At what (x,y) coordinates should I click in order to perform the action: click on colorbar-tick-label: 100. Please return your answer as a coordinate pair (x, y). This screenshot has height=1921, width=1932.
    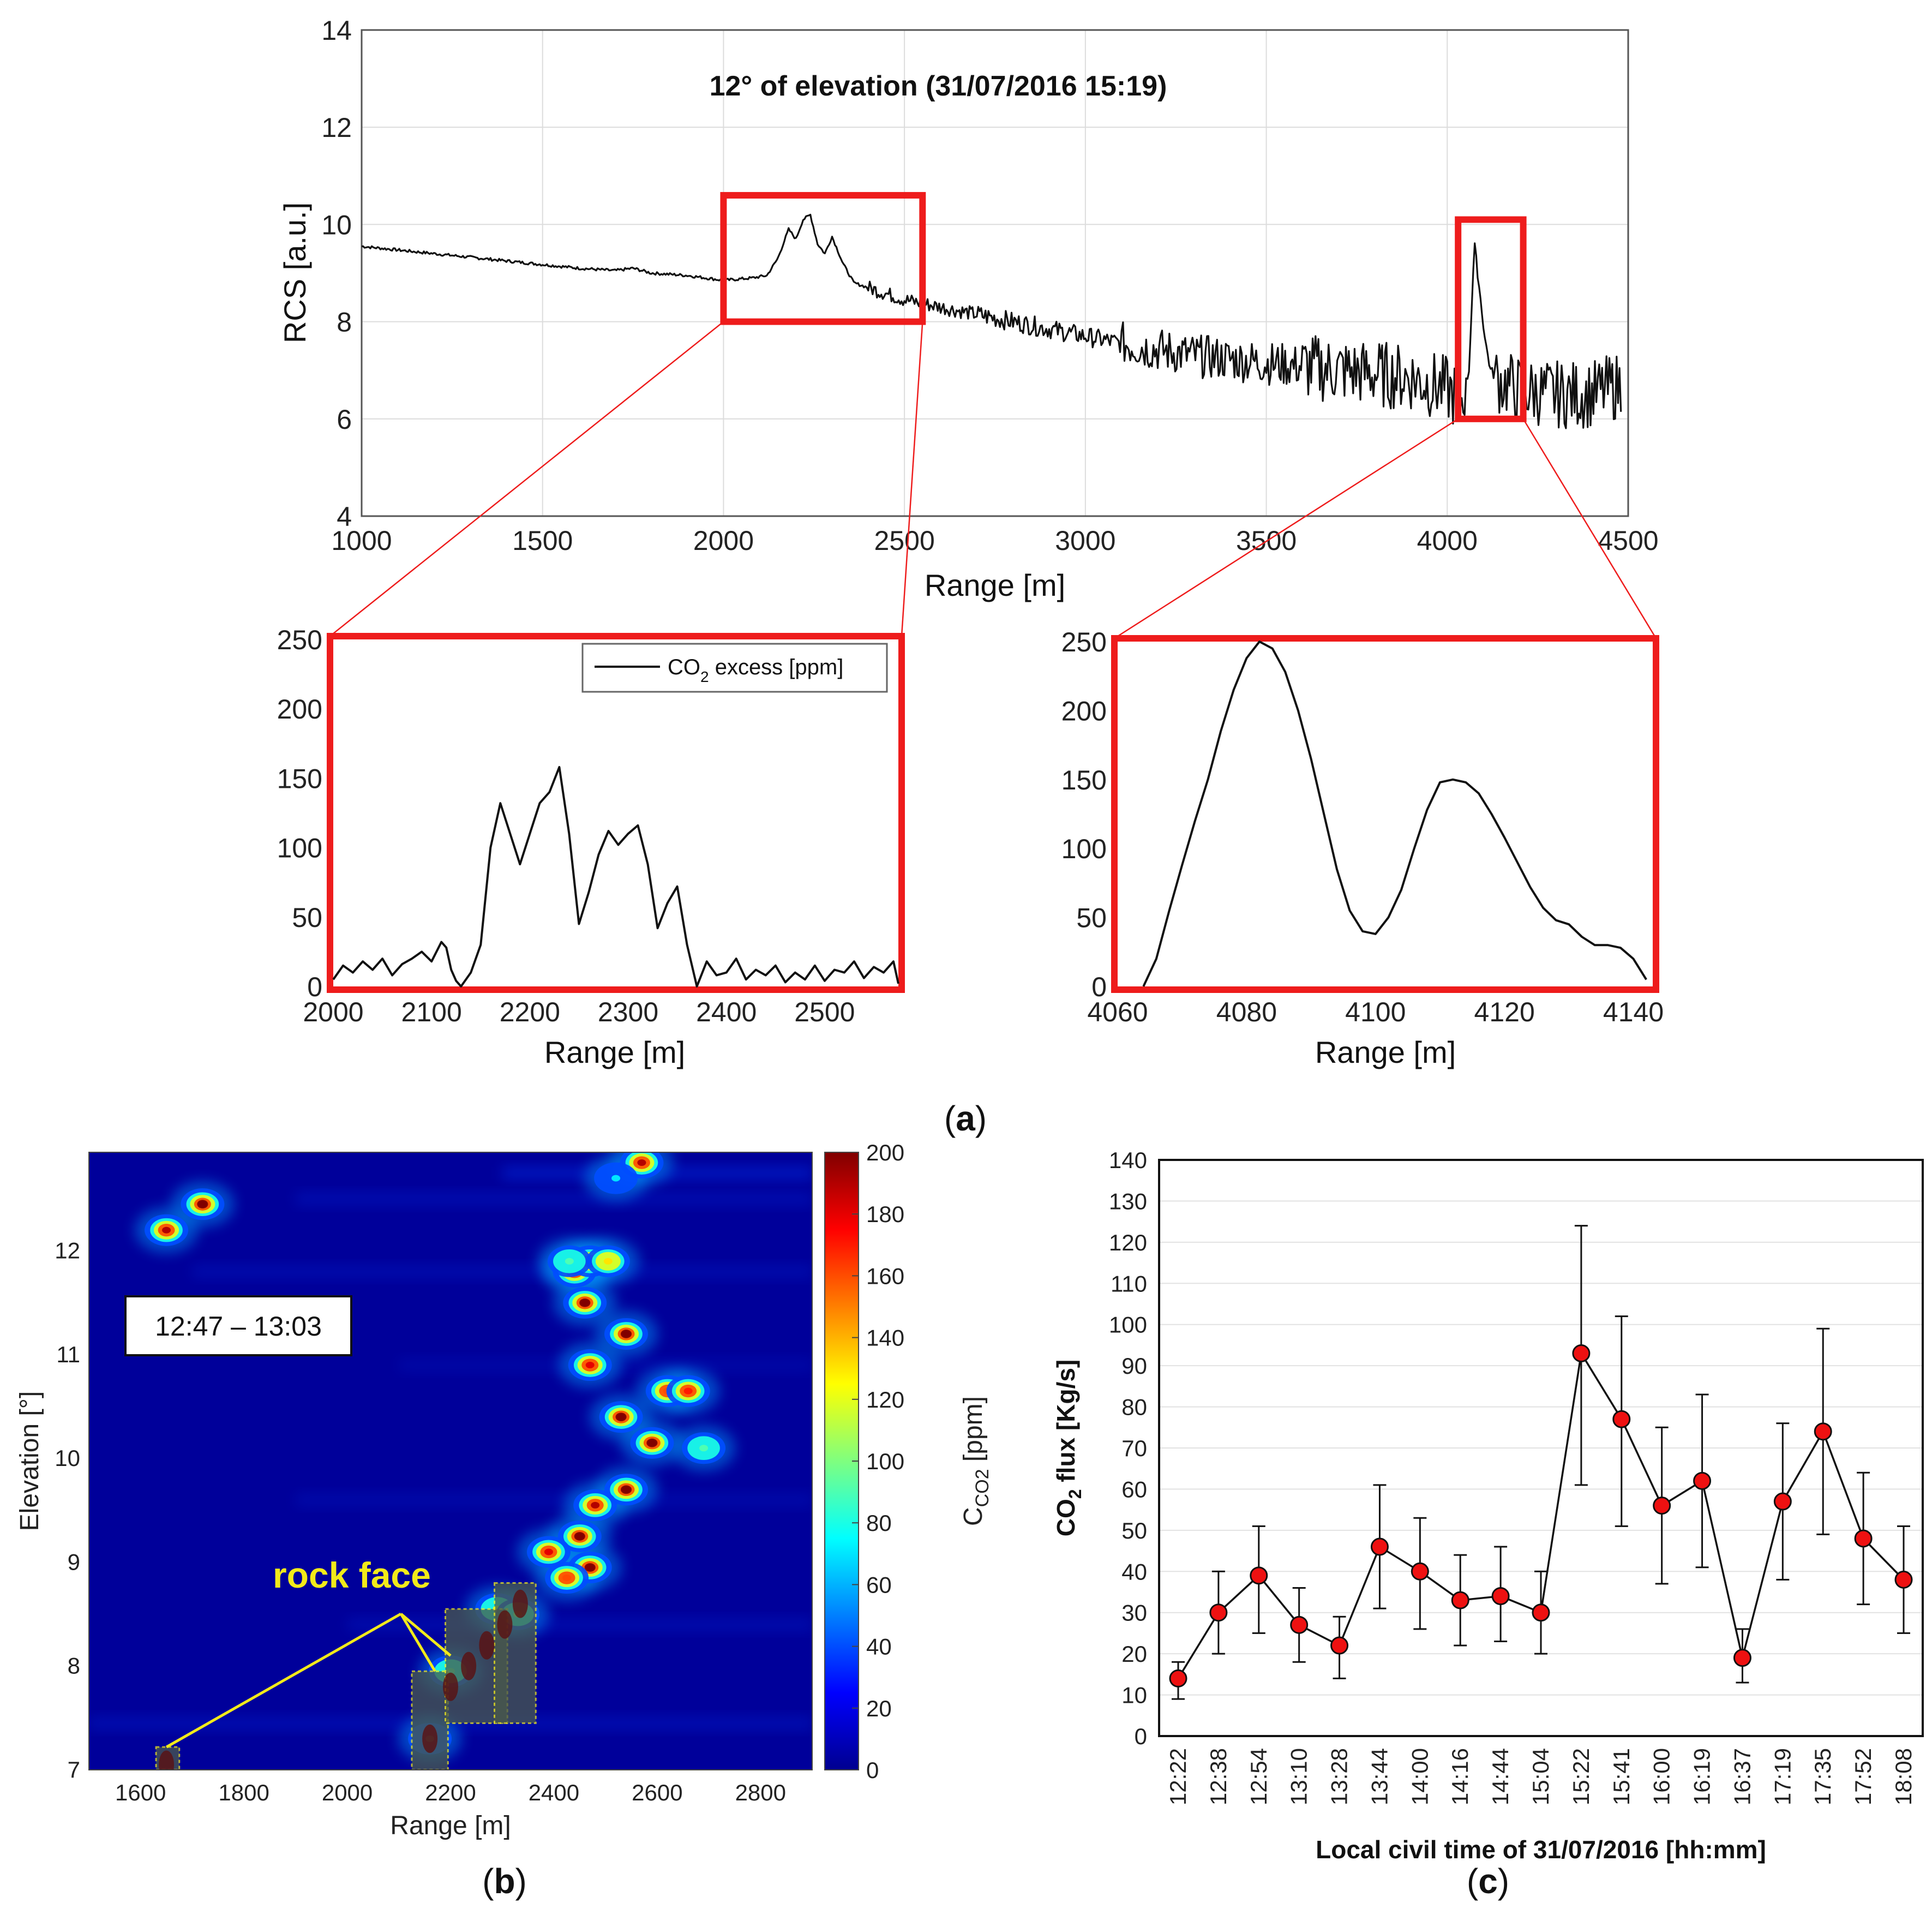
    Looking at the image, I should click on (885, 1461).